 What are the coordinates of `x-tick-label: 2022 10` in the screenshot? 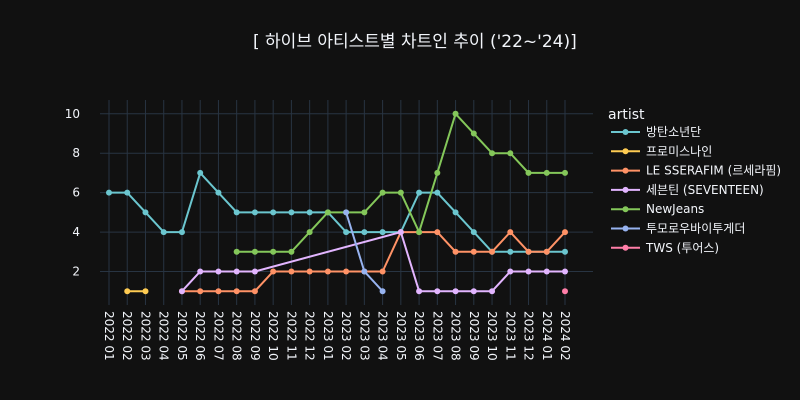 It's located at (273, 336).